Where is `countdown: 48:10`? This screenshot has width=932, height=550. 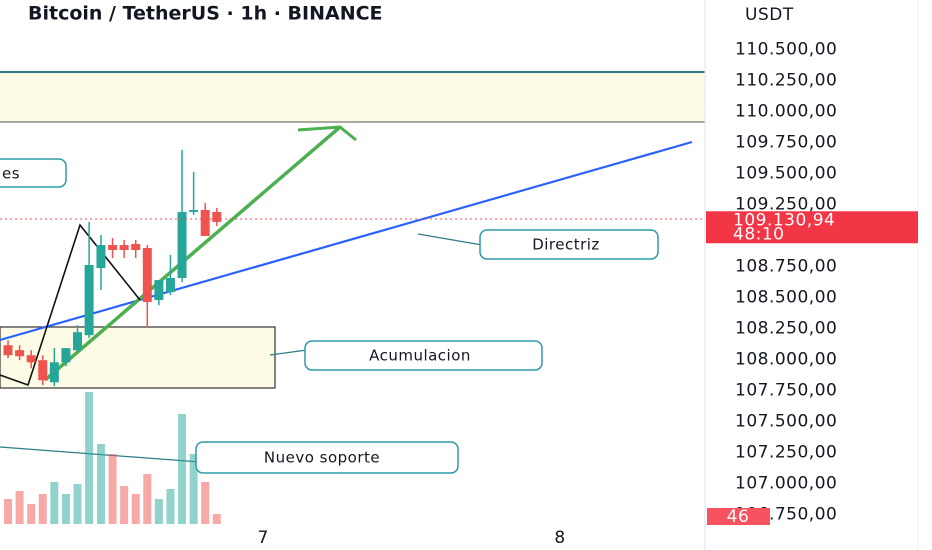 countdown: 48:10 is located at coordinates (759, 234).